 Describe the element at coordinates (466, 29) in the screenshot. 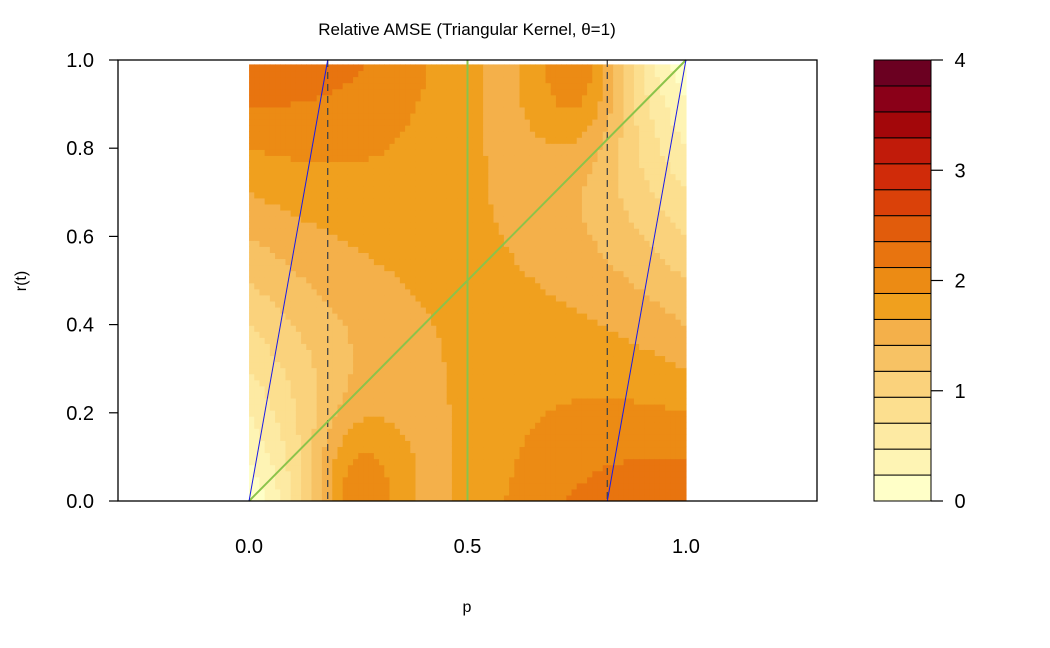

I see `chart-title: Relative AMSE (Triangular Kernel, θ=1)` at that location.